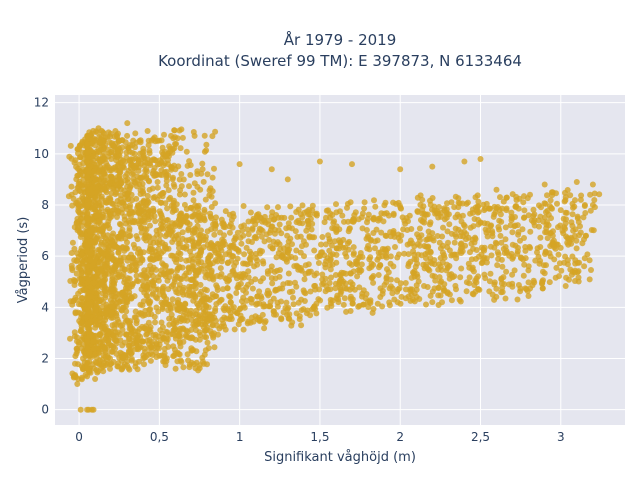  What do you see at coordinates (240, 437) in the screenshot?
I see `x-tick-label: 1` at bounding box center [240, 437].